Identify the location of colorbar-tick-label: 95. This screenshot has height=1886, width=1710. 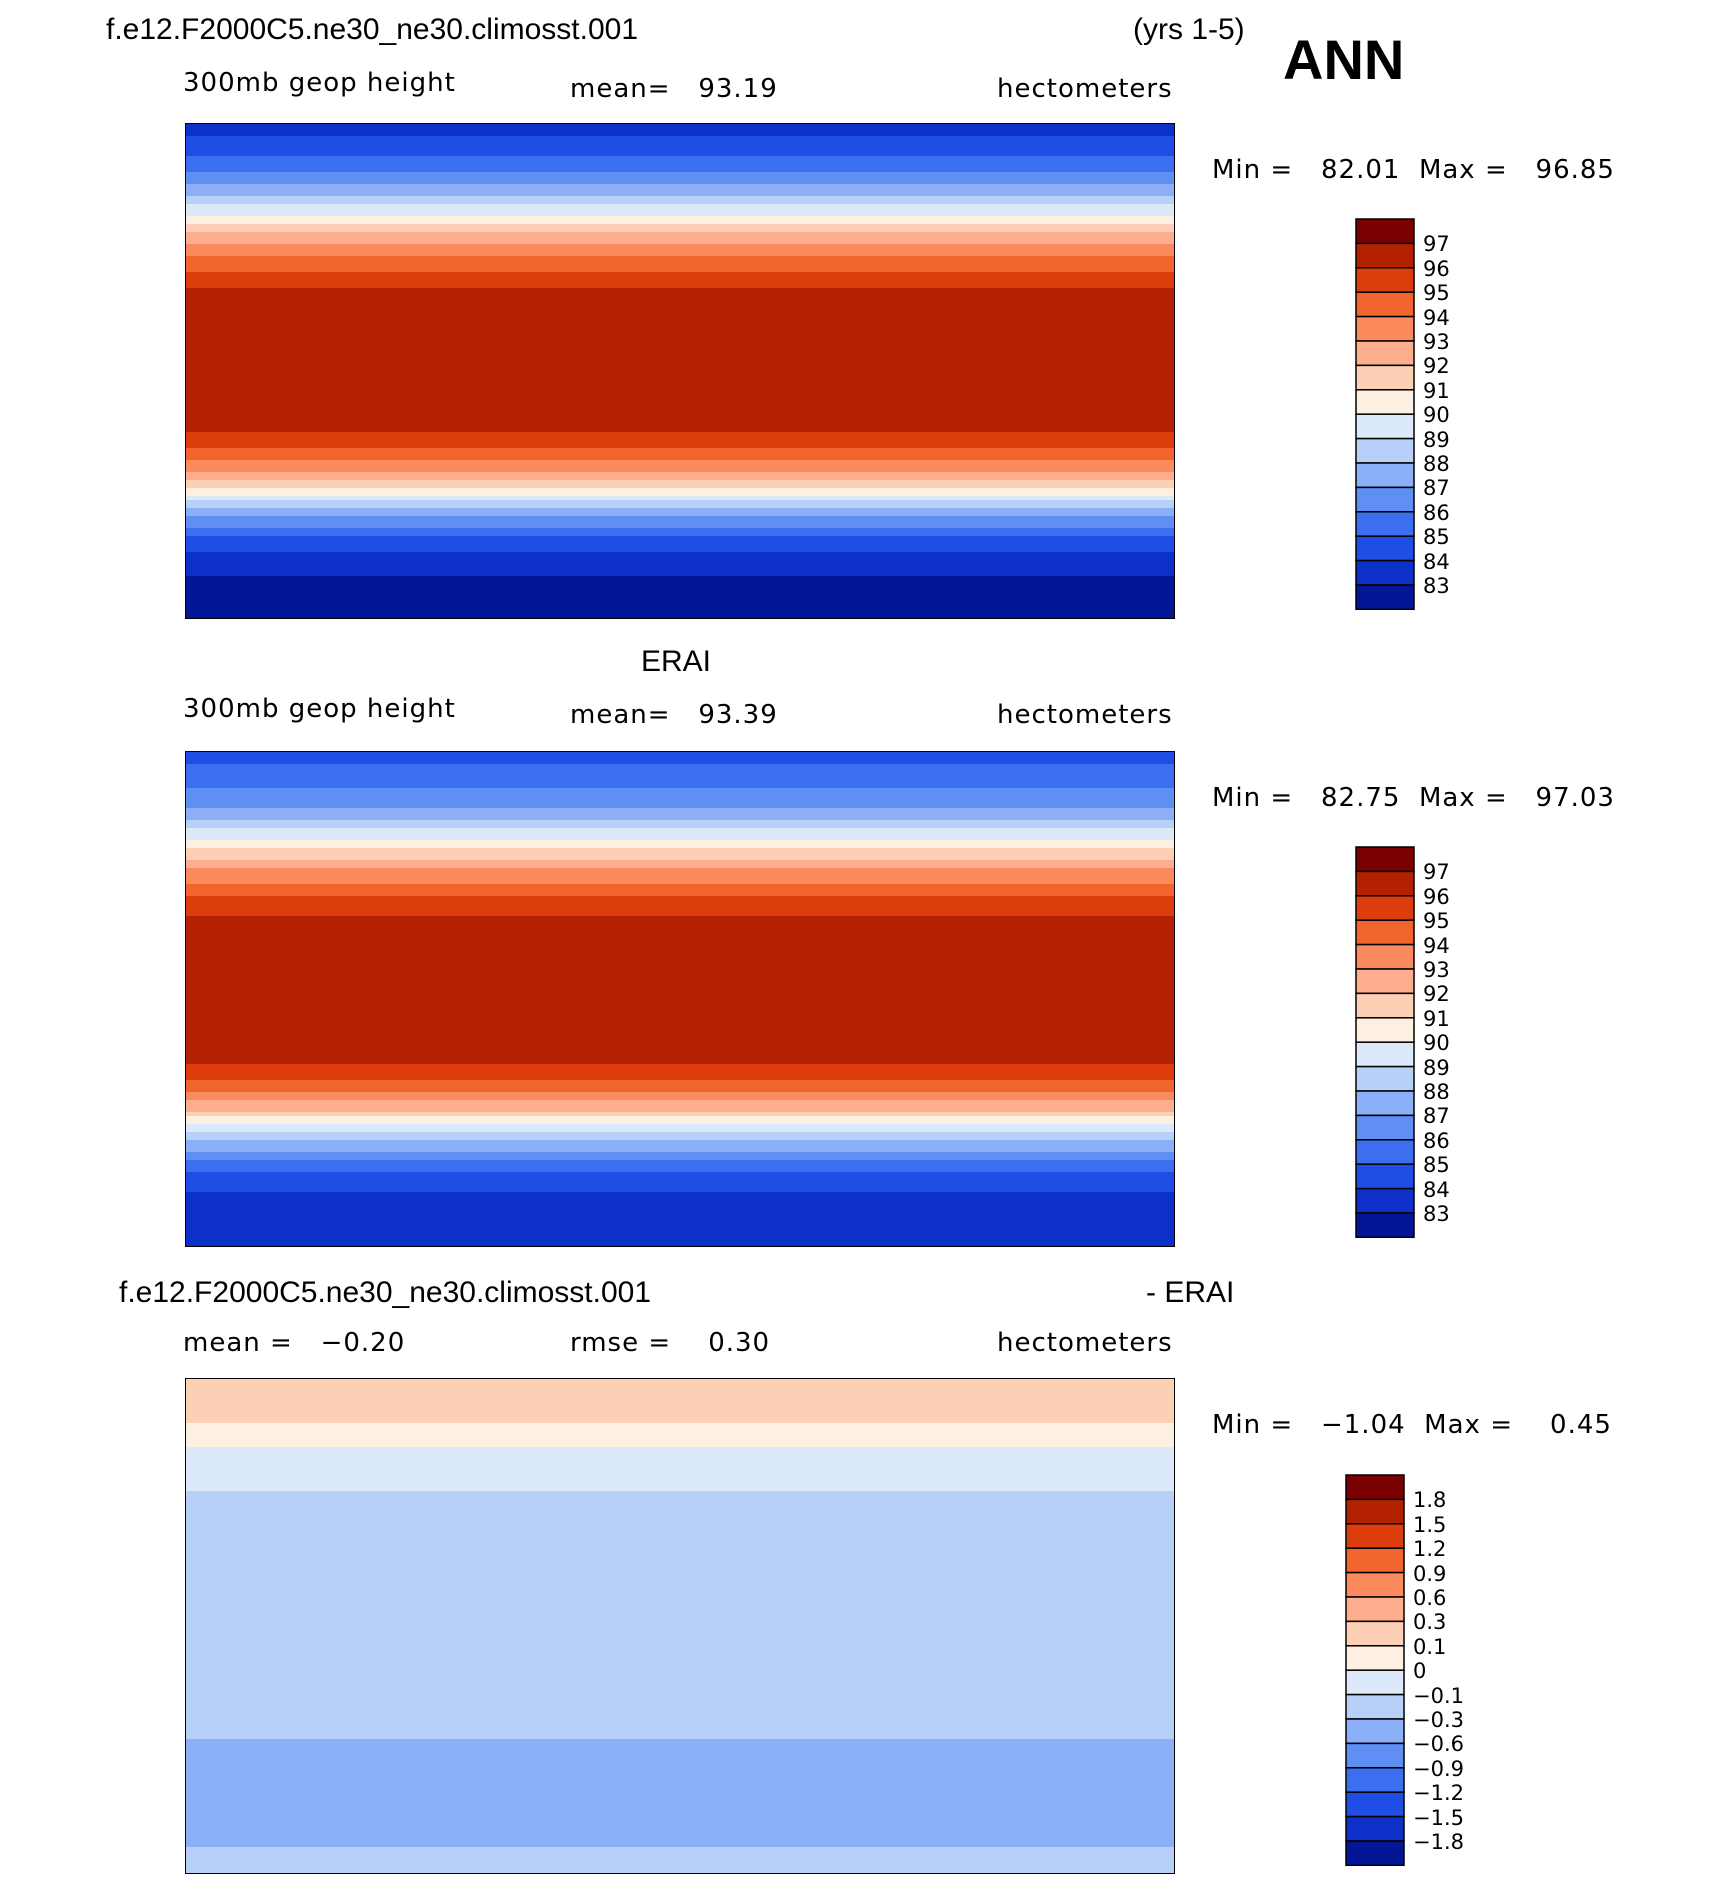
(1436, 921).